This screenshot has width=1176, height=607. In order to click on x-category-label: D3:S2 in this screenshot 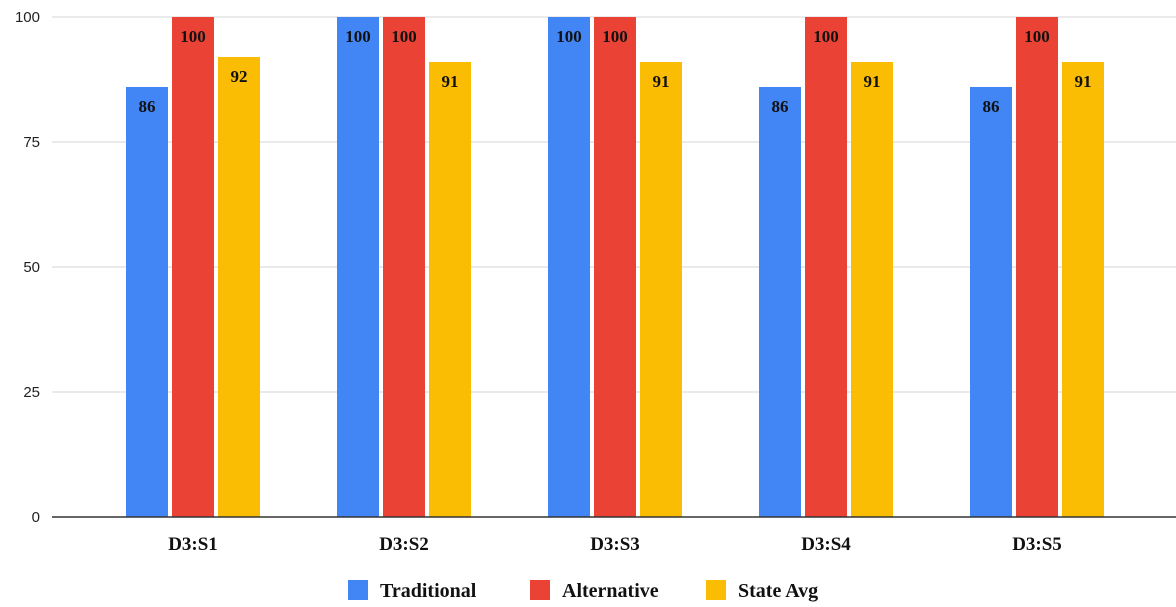, I will do `click(404, 544)`.